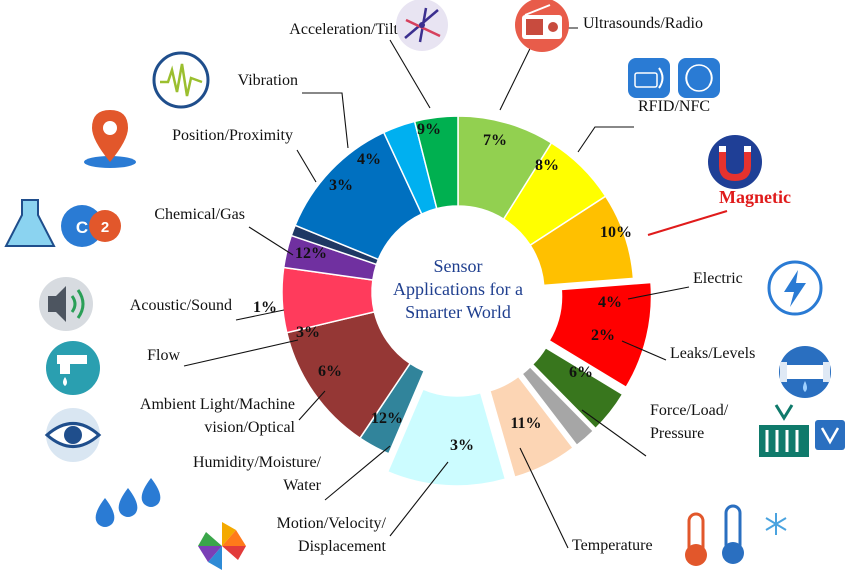 This screenshot has height=583, width=850. Describe the element at coordinates (495, 140) in the screenshot. I see `slice-value-ultrasounds-radio: 7%` at that location.